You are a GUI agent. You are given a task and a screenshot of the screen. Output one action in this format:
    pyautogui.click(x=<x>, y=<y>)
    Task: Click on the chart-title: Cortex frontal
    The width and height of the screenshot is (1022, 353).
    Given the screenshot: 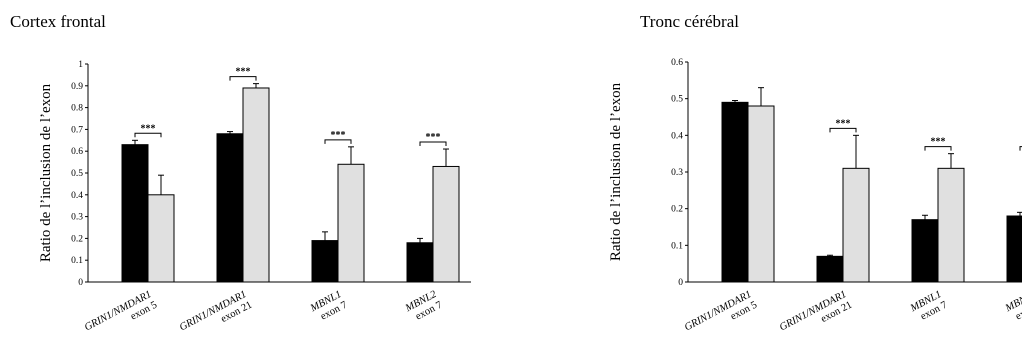 What is the action you would take?
    pyautogui.click(x=58, y=21)
    